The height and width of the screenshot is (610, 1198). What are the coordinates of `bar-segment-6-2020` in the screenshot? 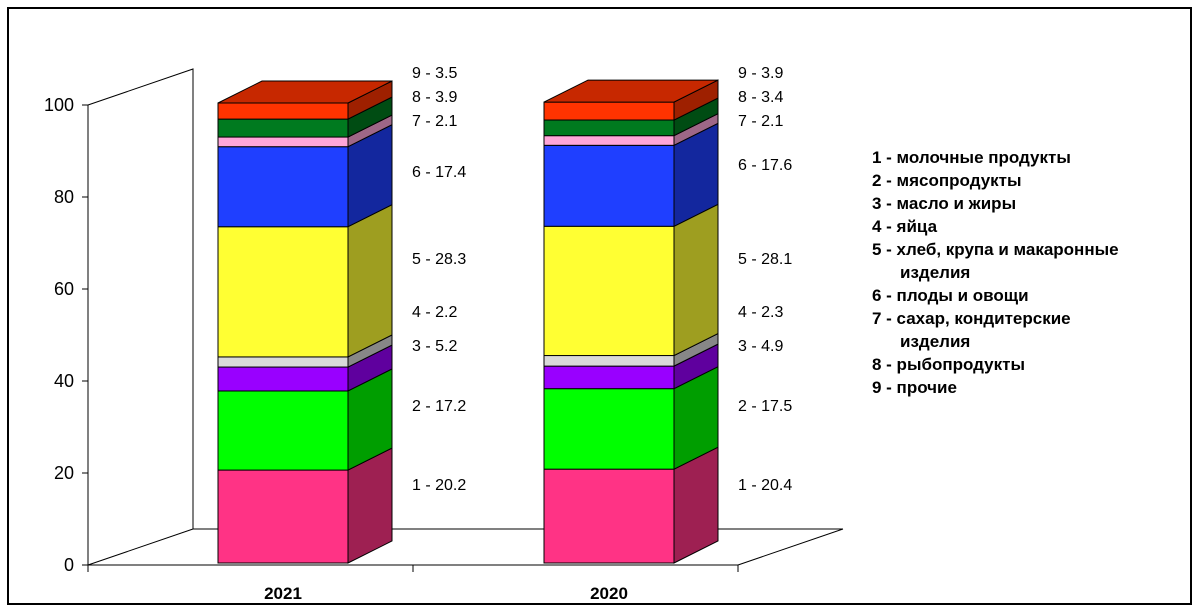 It's located at (609, 185).